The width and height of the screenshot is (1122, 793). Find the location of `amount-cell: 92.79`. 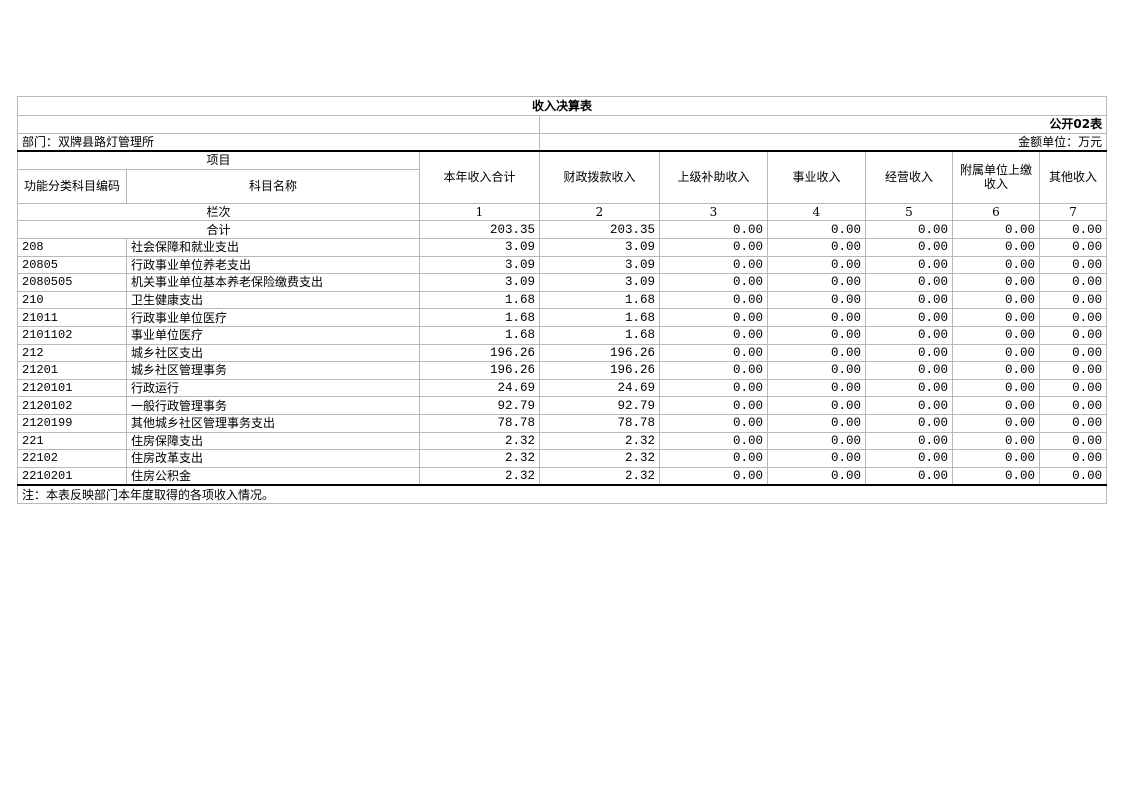

amount-cell: 92.79 is located at coordinates (479, 405).